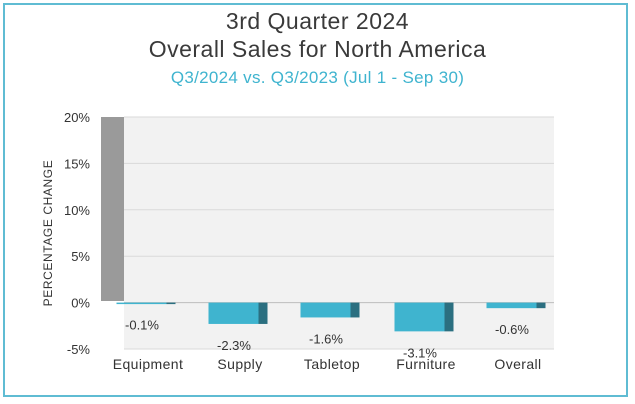  I want to click on chart-title-line1: 3rd Quarter 2024, so click(317, 21).